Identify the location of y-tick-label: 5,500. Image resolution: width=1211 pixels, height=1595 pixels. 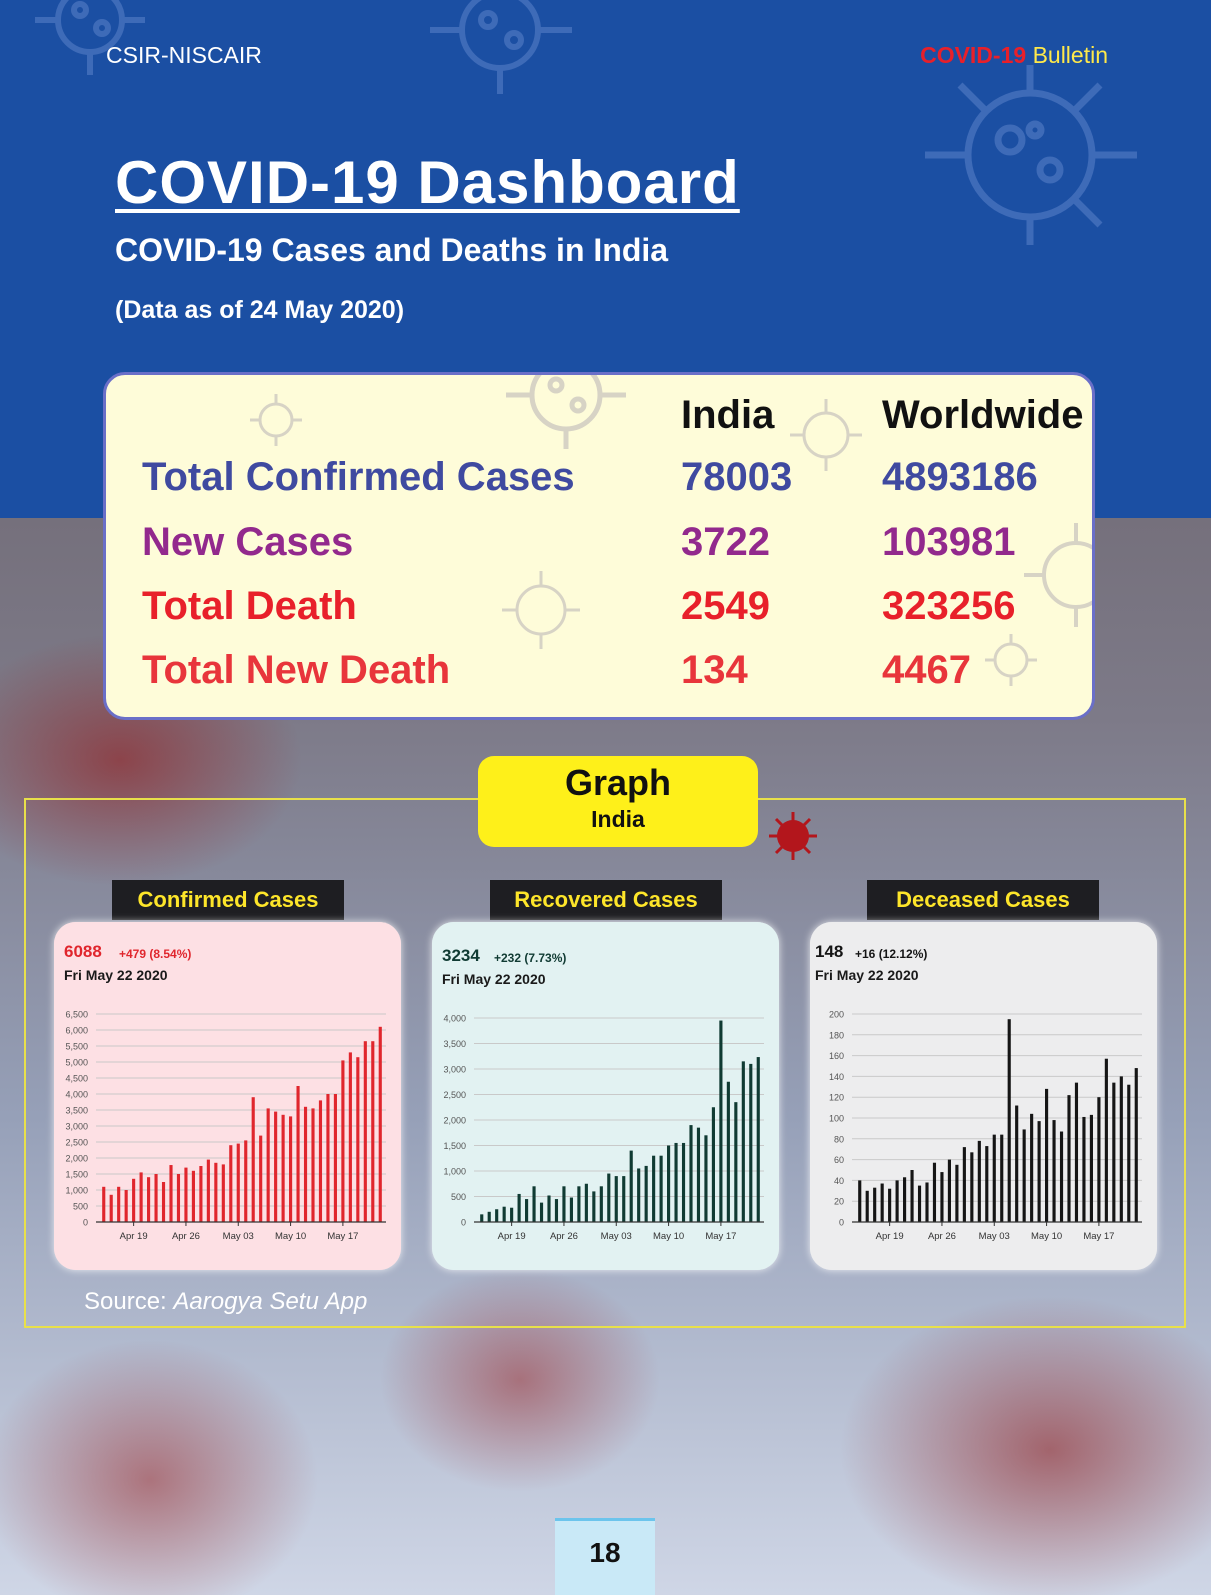
(76, 1047).